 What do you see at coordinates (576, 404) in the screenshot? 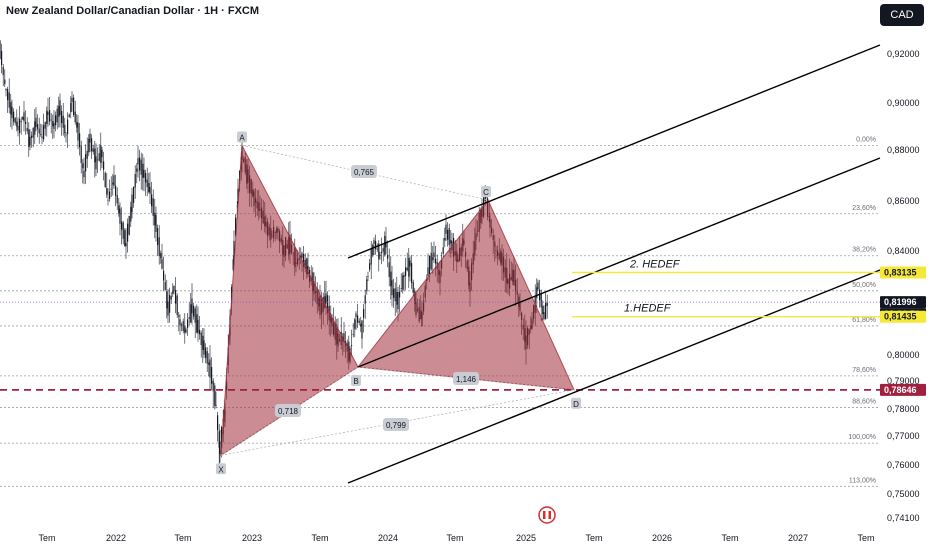
I see `pattern-point-label: D` at bounding box center [576, 404].